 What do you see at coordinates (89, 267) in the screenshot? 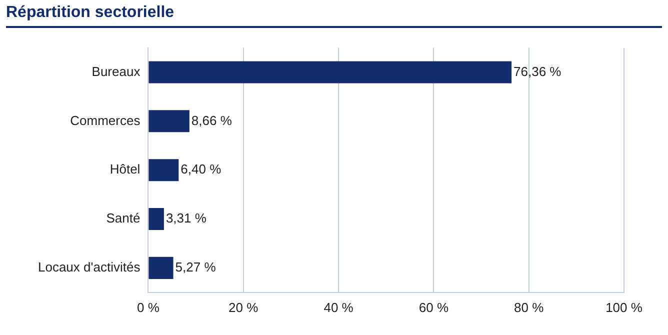
I see `y-tick-label: Locaux d'activités` at bounding box center [89, 267].